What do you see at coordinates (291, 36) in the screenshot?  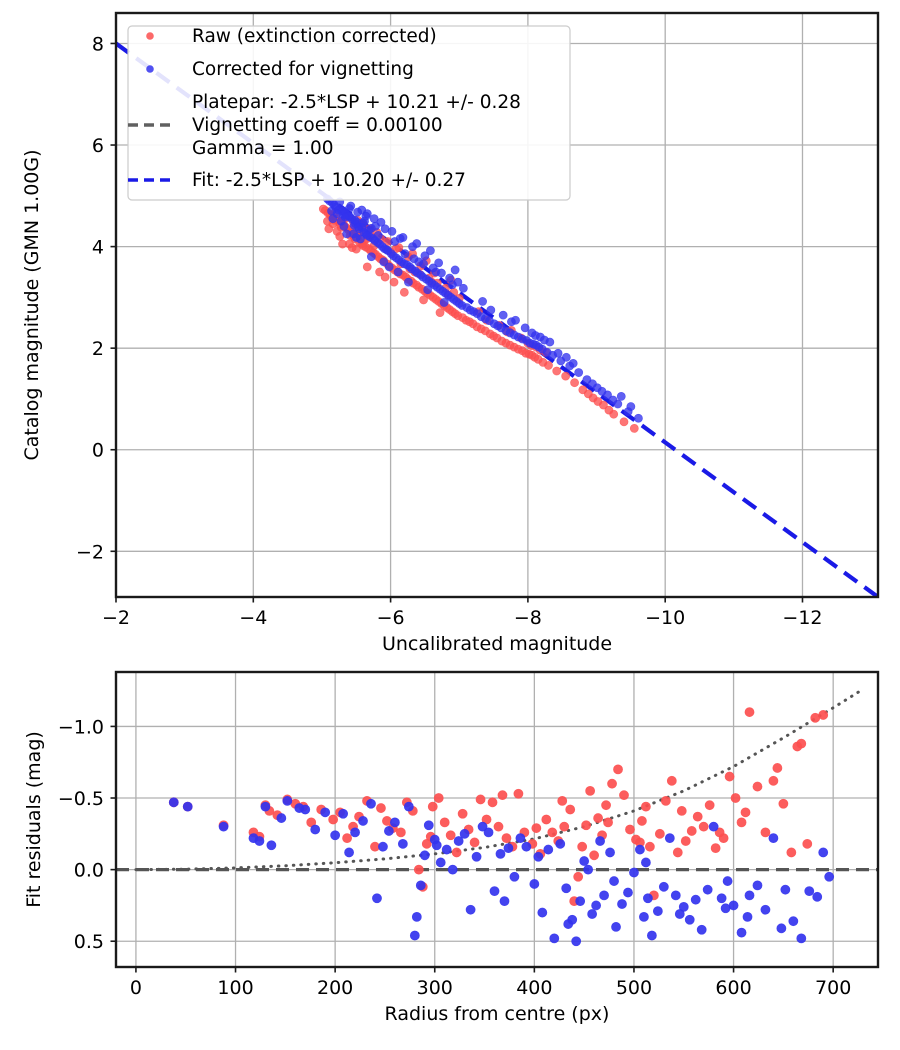 I see `legend-entry-raw: Raw (extinction corrected)` at bounding box center [291, 36].